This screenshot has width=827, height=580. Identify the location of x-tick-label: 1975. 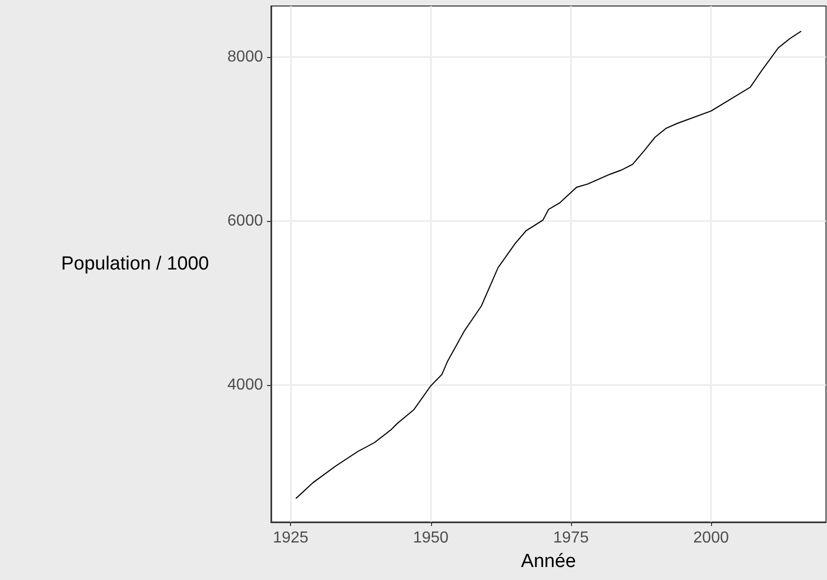
(571, 538).